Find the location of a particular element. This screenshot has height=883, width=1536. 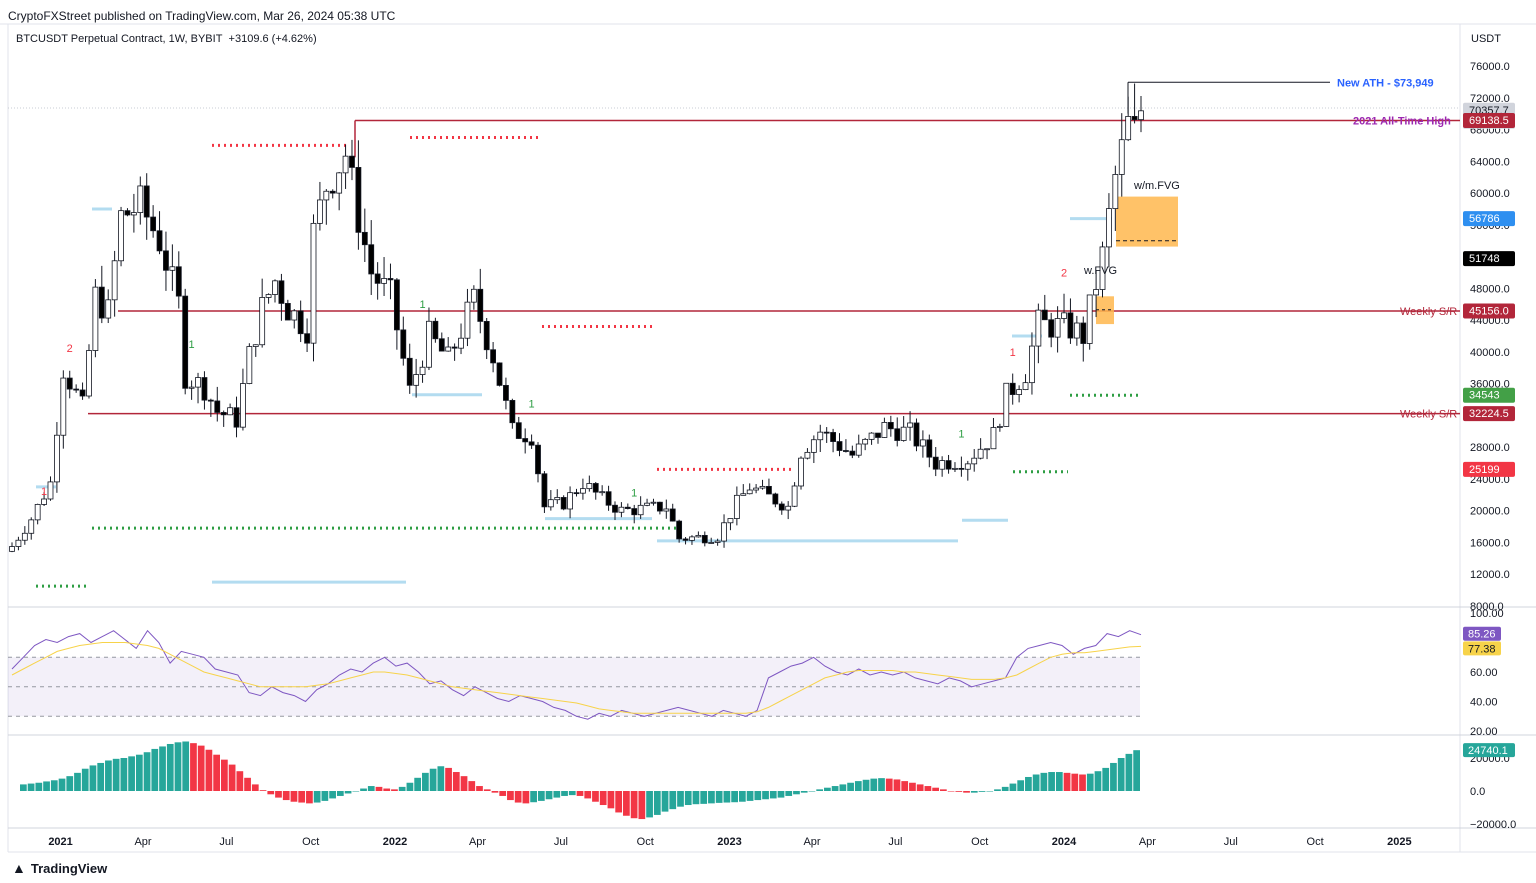

time-tick-label: Oct is located at coordinates (1315, 842).